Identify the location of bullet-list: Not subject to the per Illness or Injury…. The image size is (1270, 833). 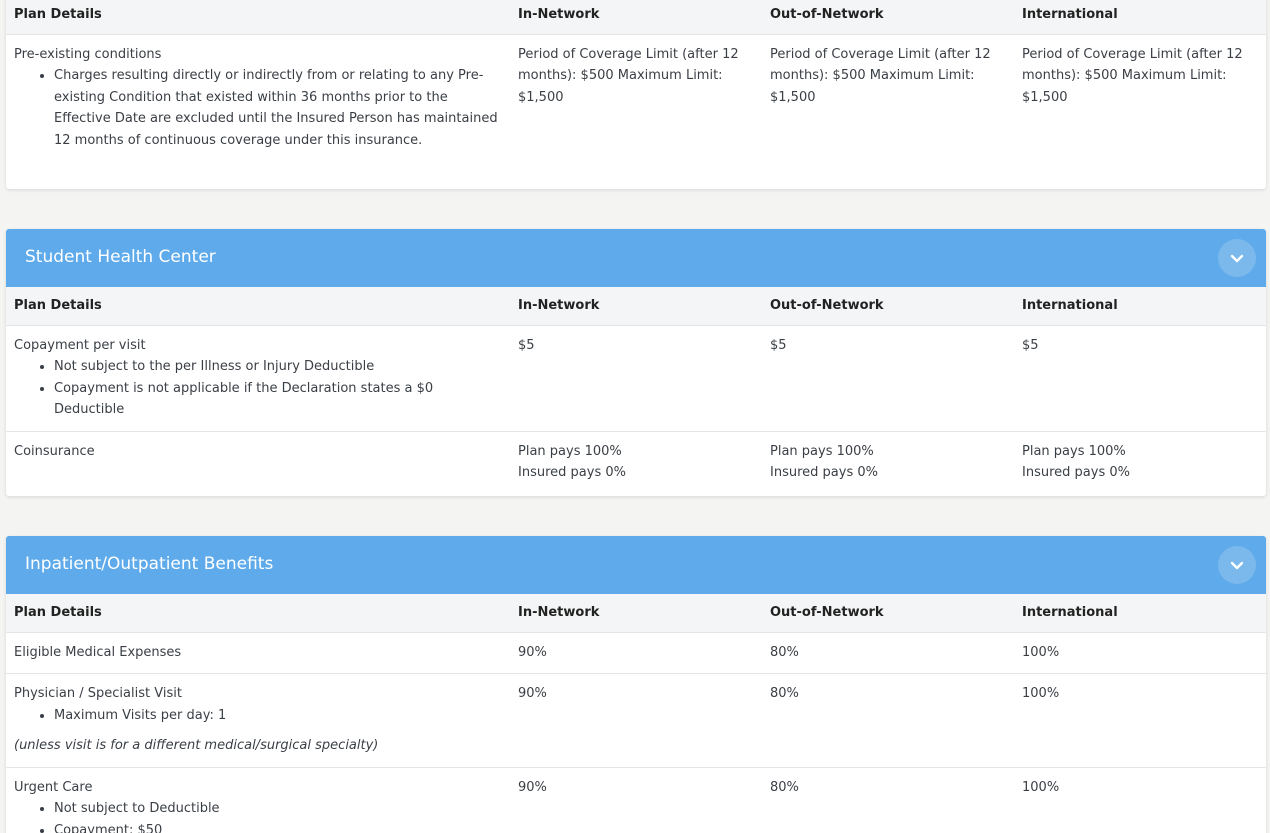
(278, 388).